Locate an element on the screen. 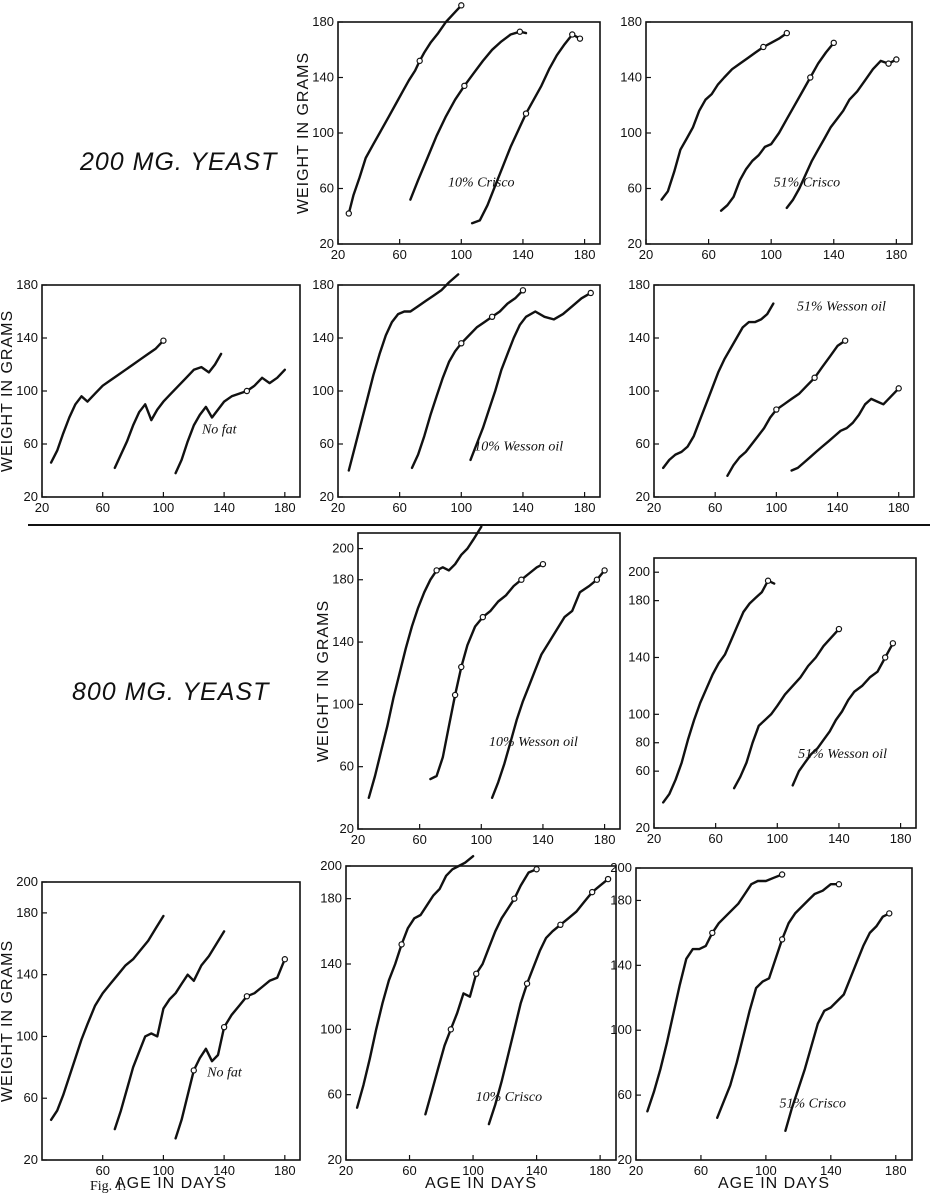 This screenshot has height=1195, width=942. panel-p5: 20 60 100 140 180 20 60 100 140 180 51% Wesson oil is located at coordinates (771, 396).